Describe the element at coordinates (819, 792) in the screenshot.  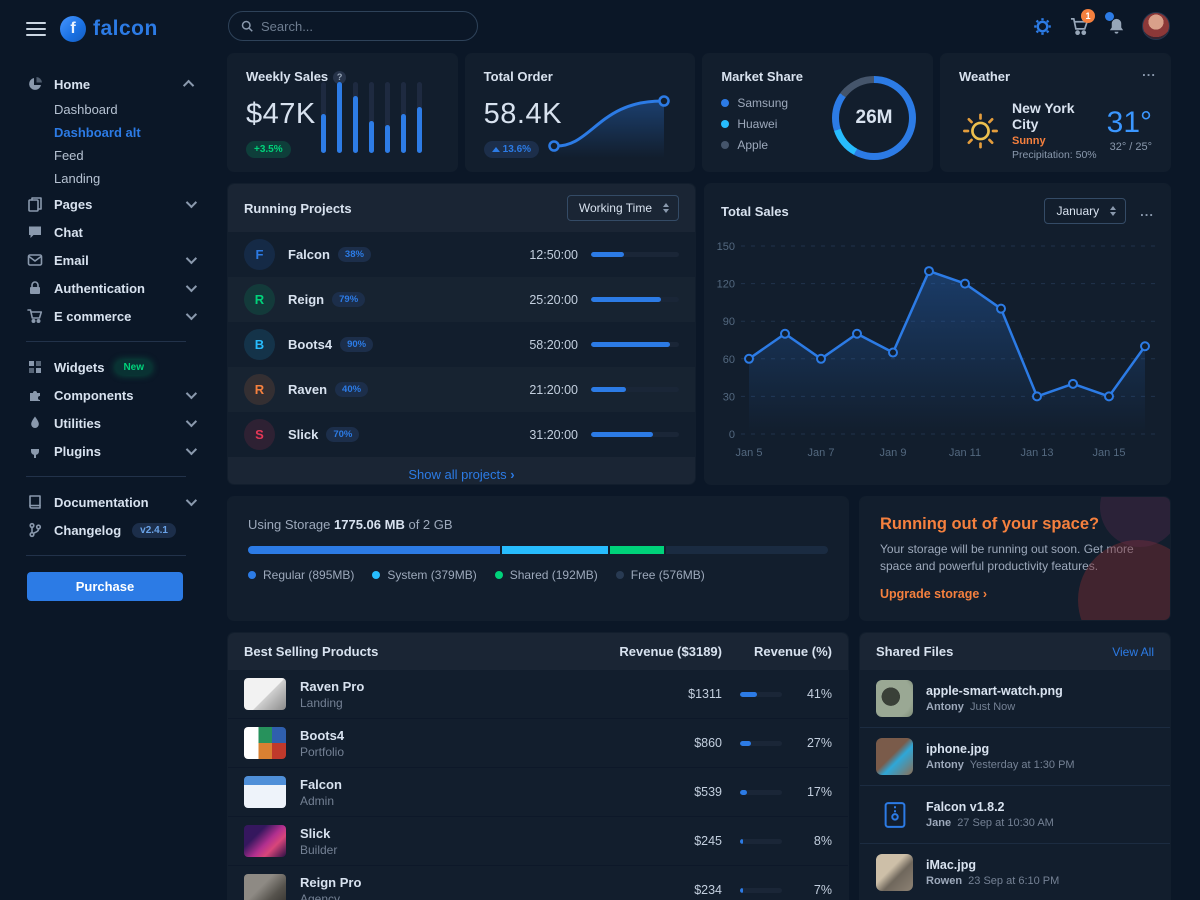
I see `product-percent: 17%` at that location.